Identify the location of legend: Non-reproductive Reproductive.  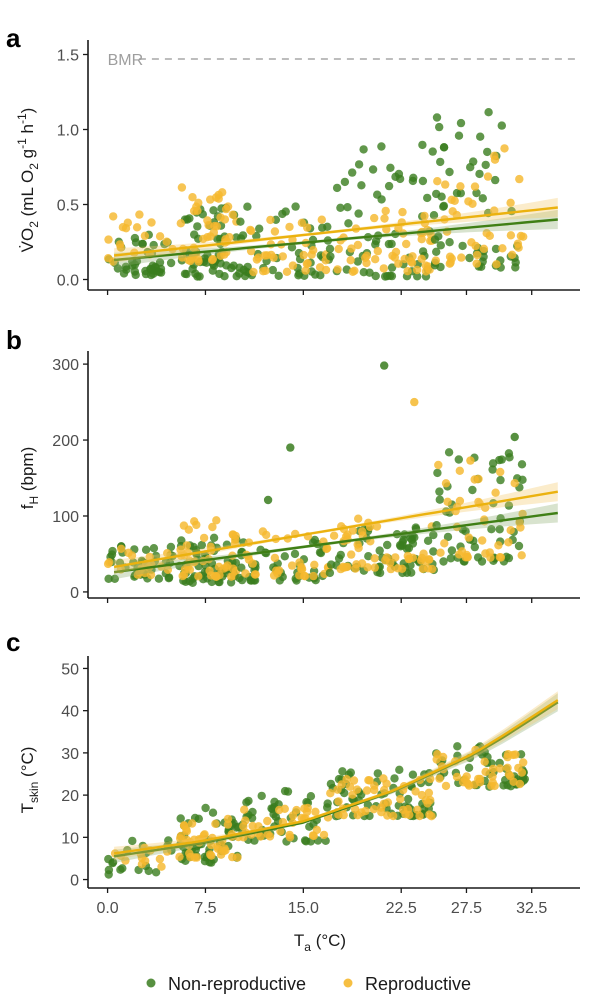
(308, 984).